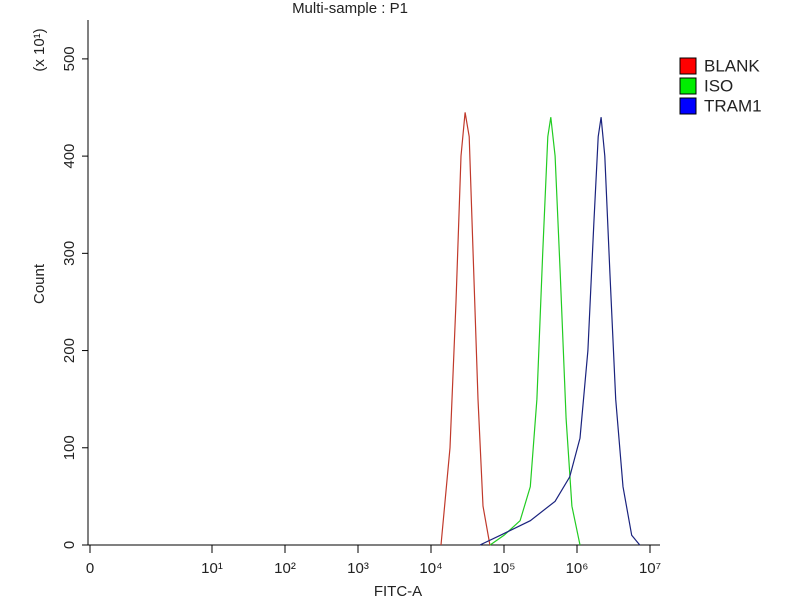 Image resolution: width=800 pixels, height=600 pixels. What do you see at coordinates (350, 8) in the screenshot?
I see `chart-title: Multi-sample : P1` at bounding box center [350, 8].